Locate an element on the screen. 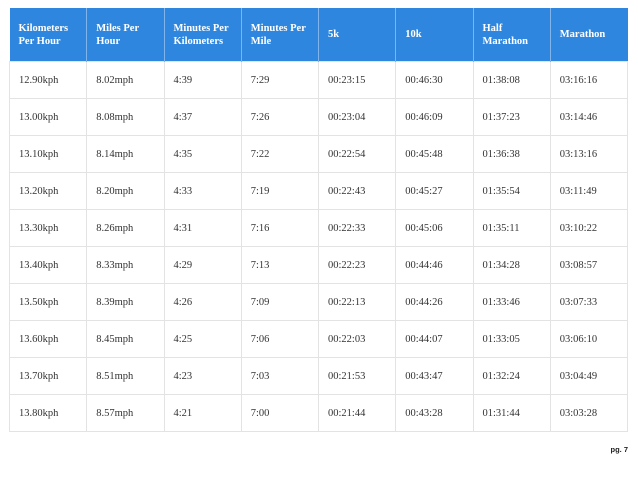  table-cell-5k: 00:21:53 is located at coordinates (357, 376).